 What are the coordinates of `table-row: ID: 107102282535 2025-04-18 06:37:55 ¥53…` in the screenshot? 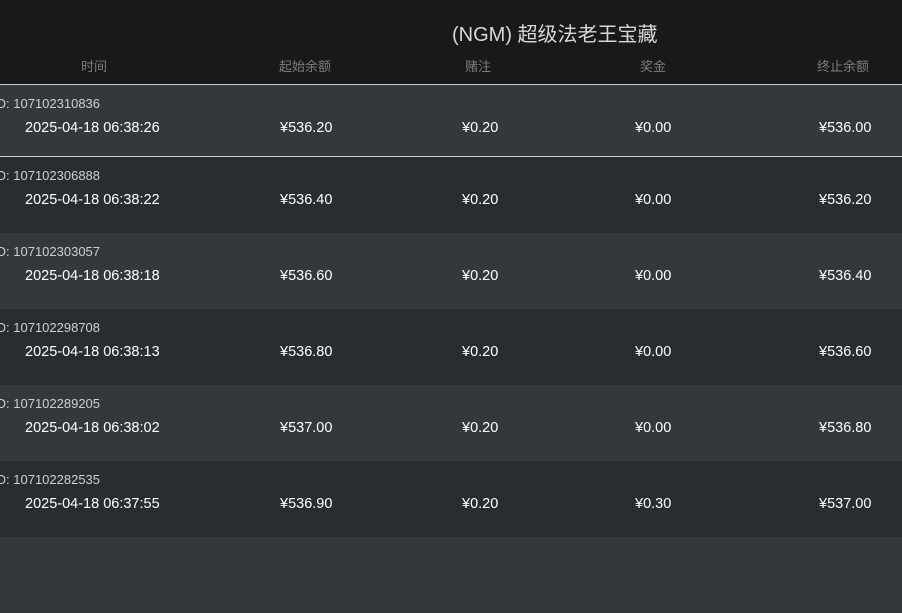 It's located at (451, 499).